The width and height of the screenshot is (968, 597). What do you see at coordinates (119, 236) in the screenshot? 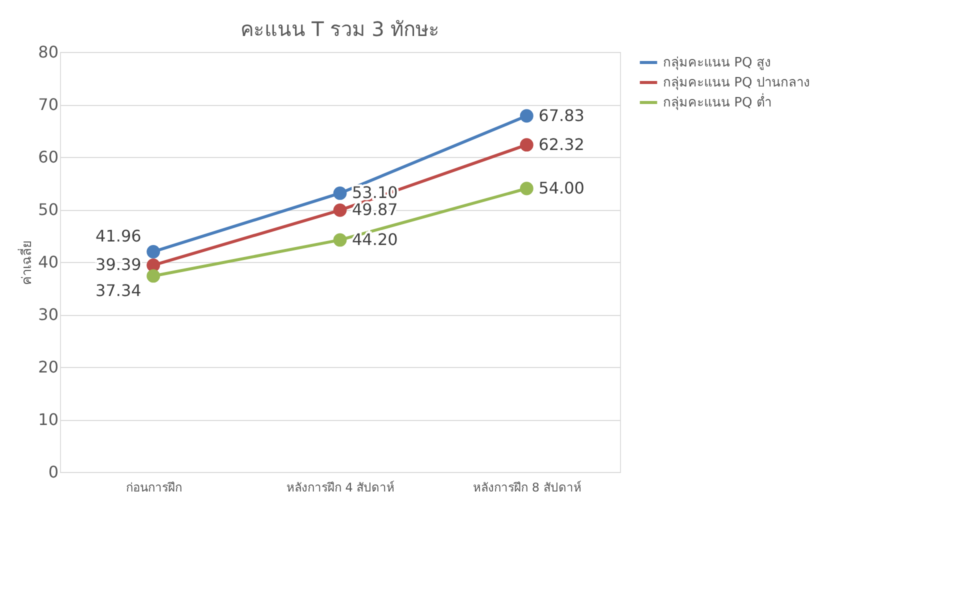
I see `data-label: 41.96` at bounding box center [119, 236].